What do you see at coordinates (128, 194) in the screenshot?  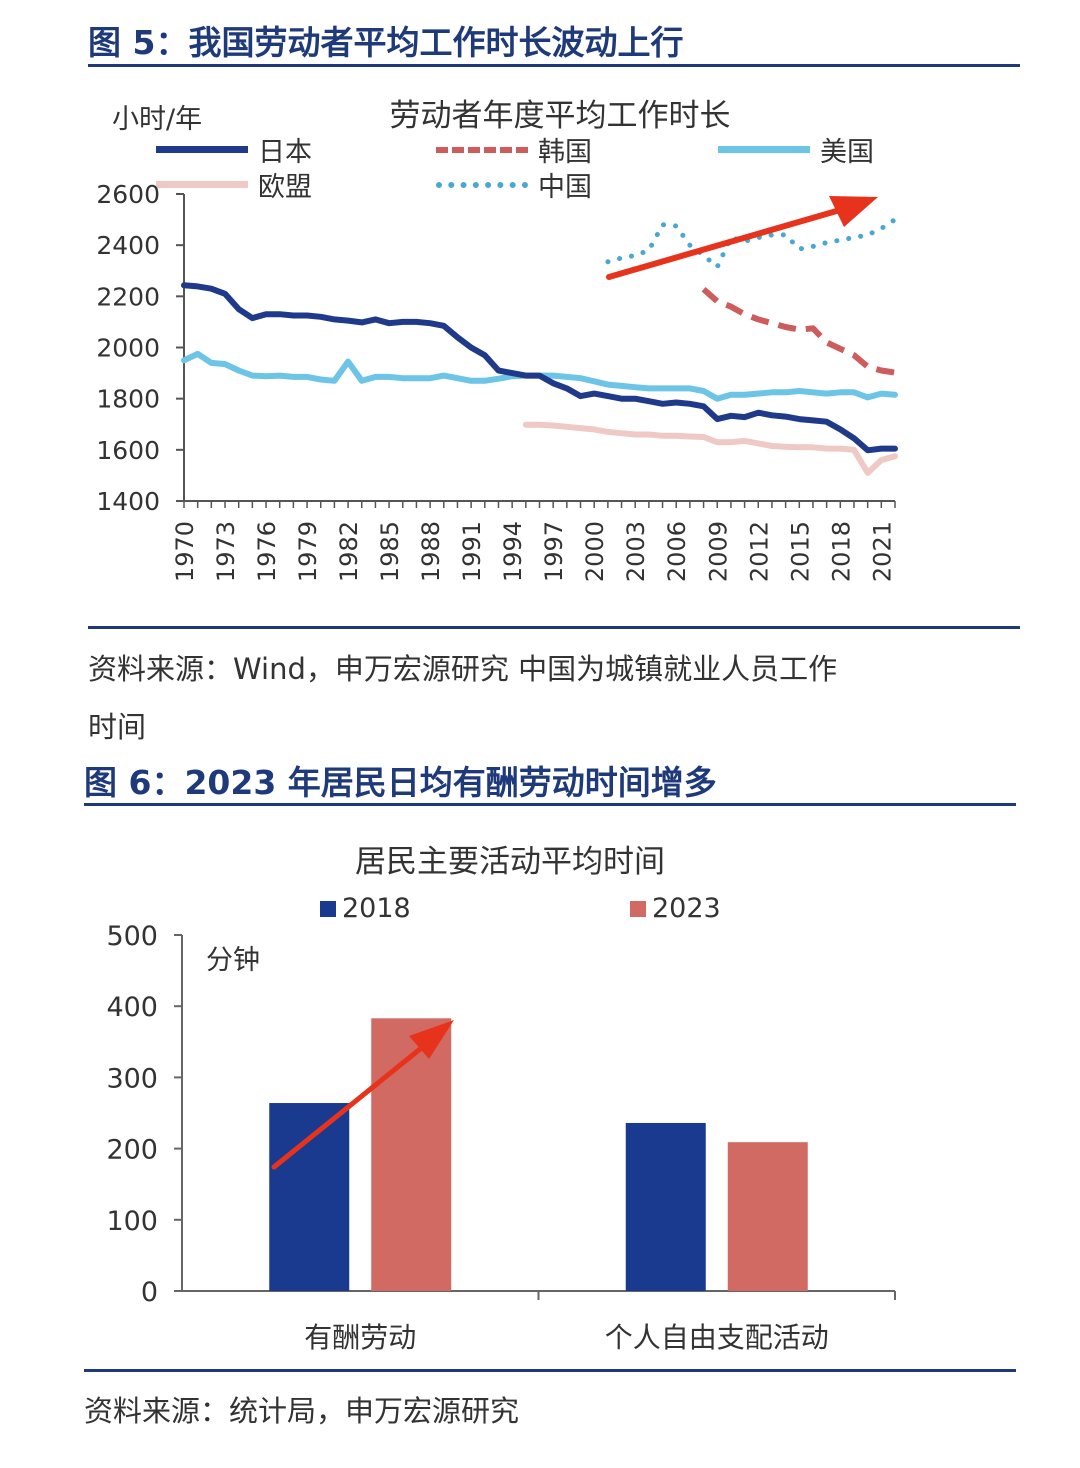 I see `chart1-y-tick-label: 2600` at bounding box center [128, 194].